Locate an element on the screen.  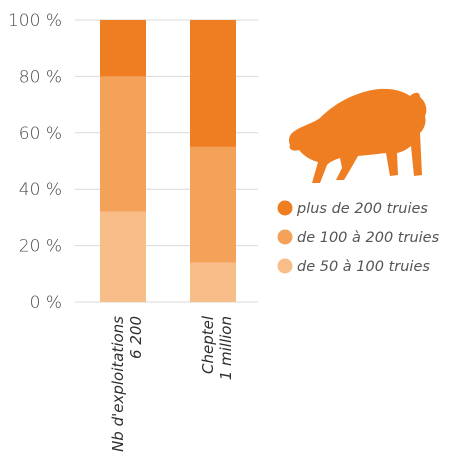
x-category-name: Cheptel is located at coordinates (208, 344).